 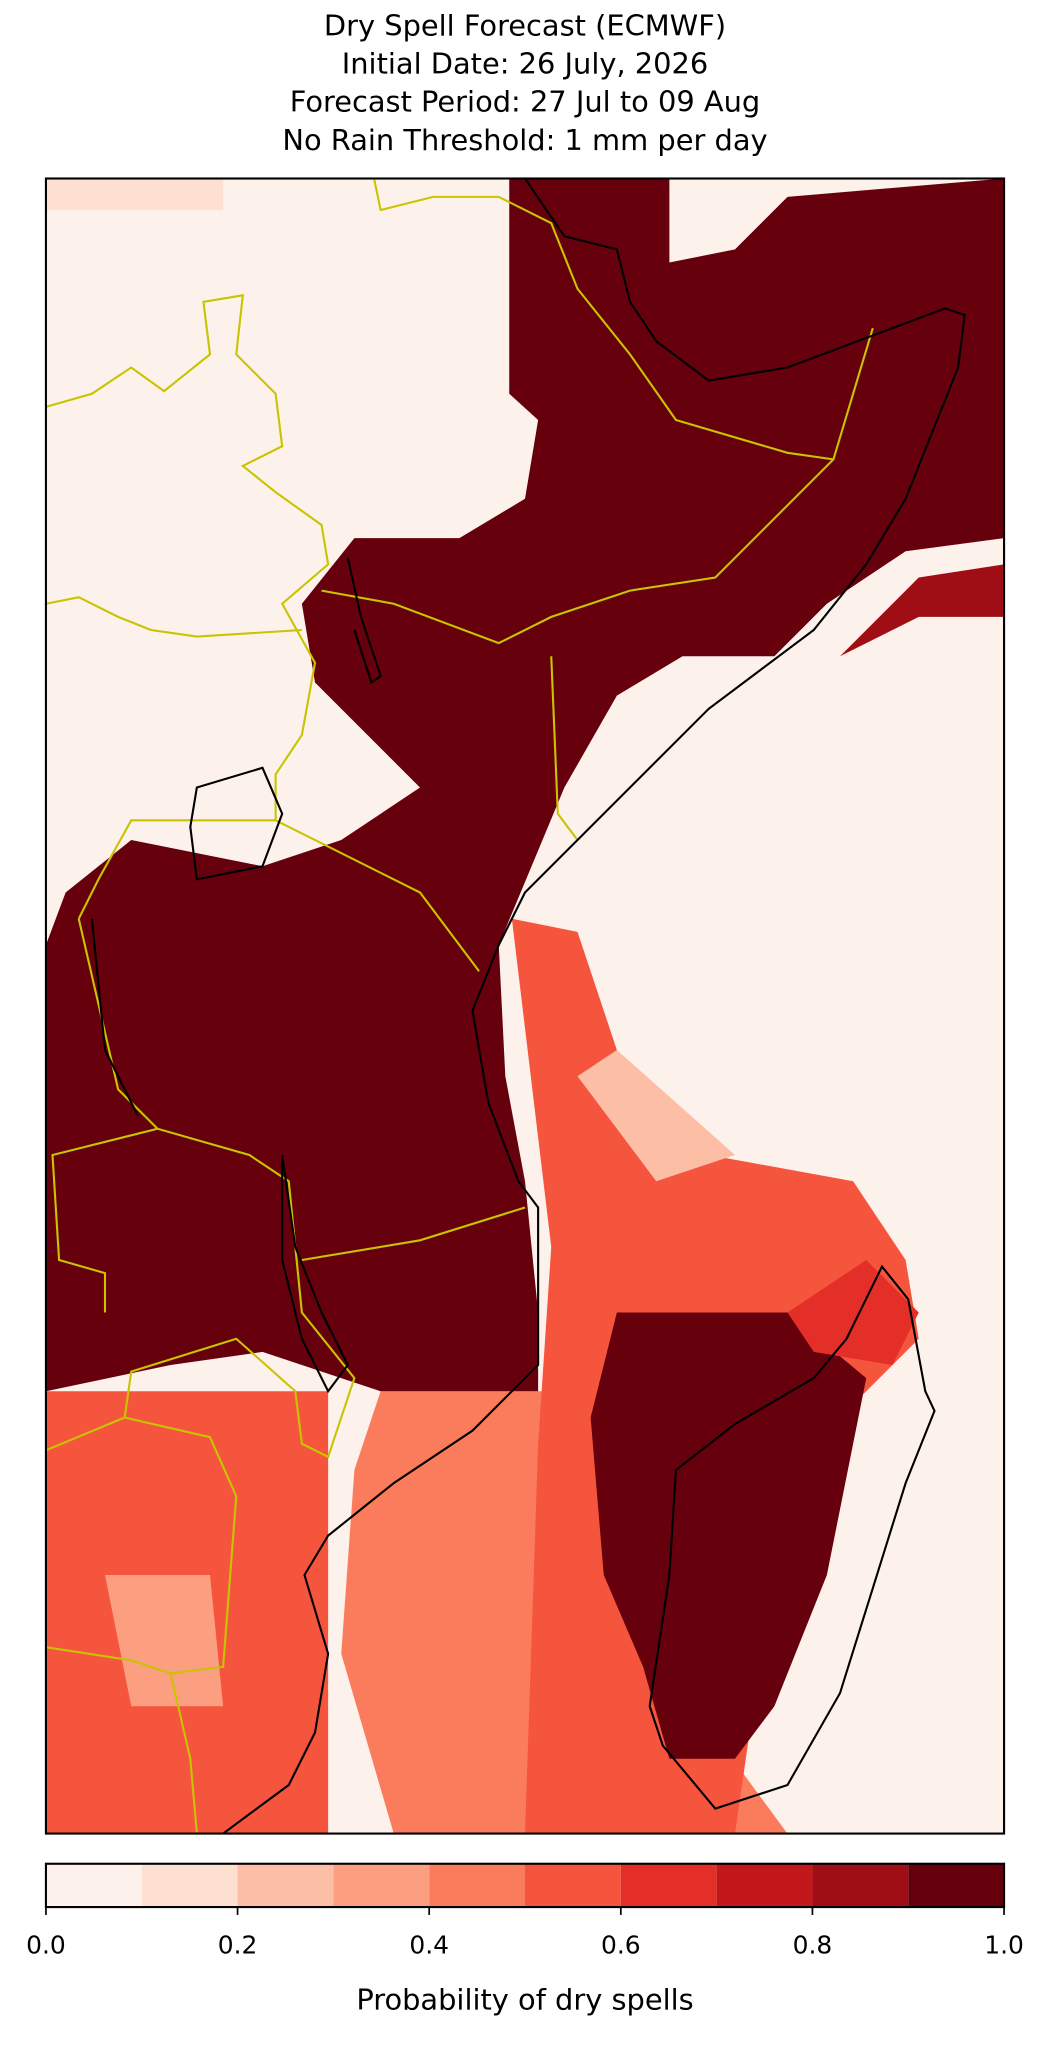 I want to click on colorbar-tick-label: 0.6, so click(x=621, y=1944).